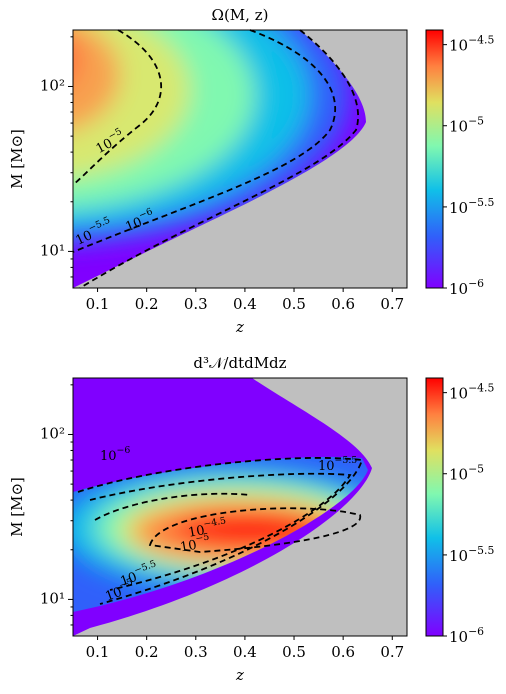  What do you see at coordinates (207, 528) in the screenshot?
I see `contour-label: 10−4.5` at bounding box center [207, 528].